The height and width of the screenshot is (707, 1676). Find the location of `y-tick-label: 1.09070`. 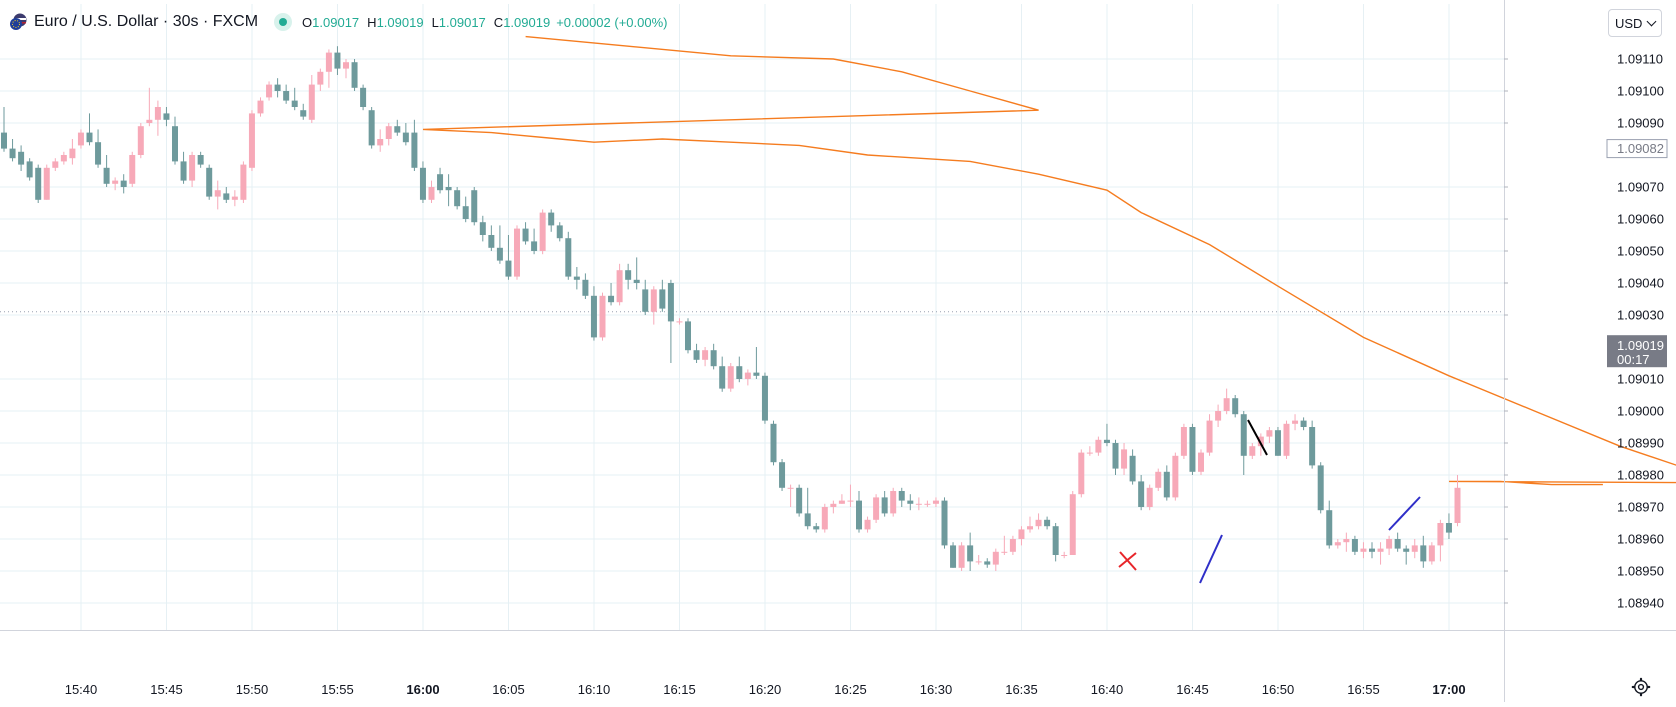

y-tick-label: 1.09070 is located at coordinates (1640, 187).